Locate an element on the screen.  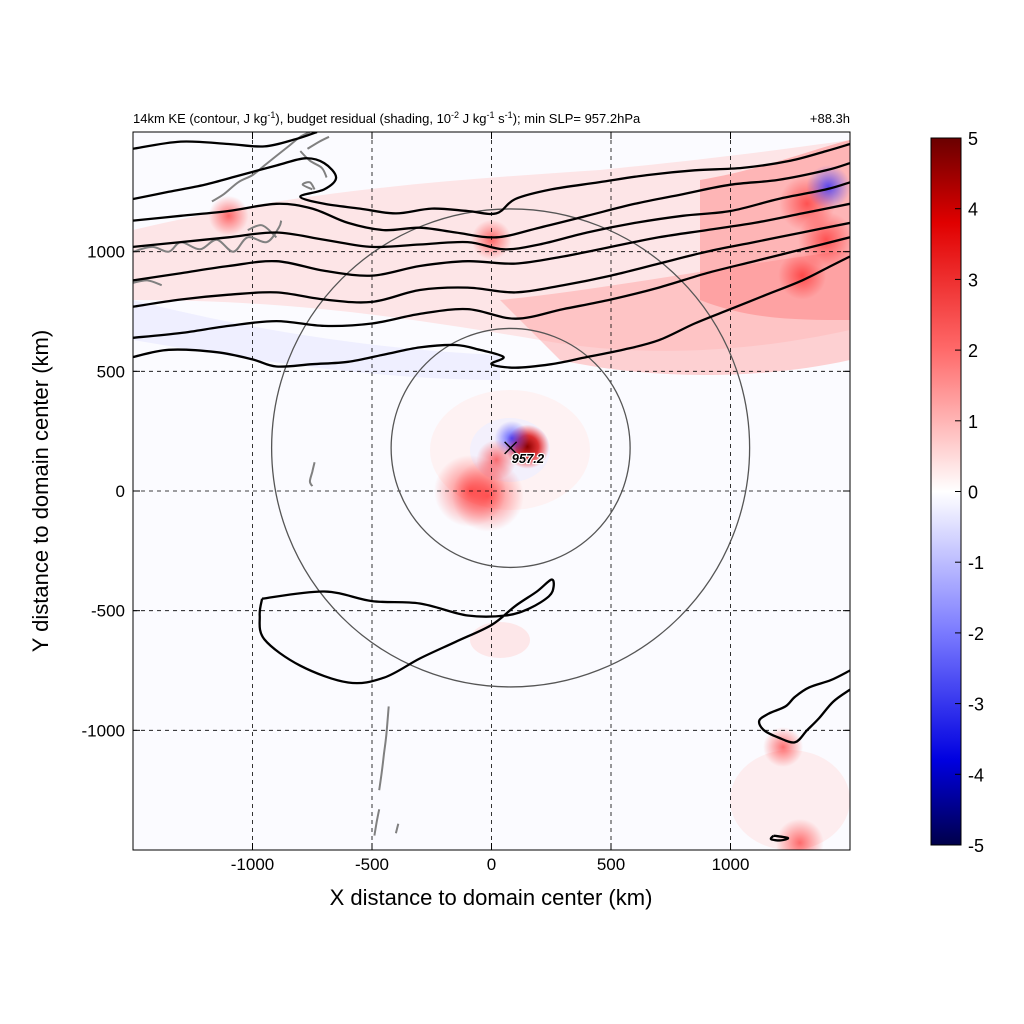
x-tick-label: -1000 is located at coordinates (252, 864).